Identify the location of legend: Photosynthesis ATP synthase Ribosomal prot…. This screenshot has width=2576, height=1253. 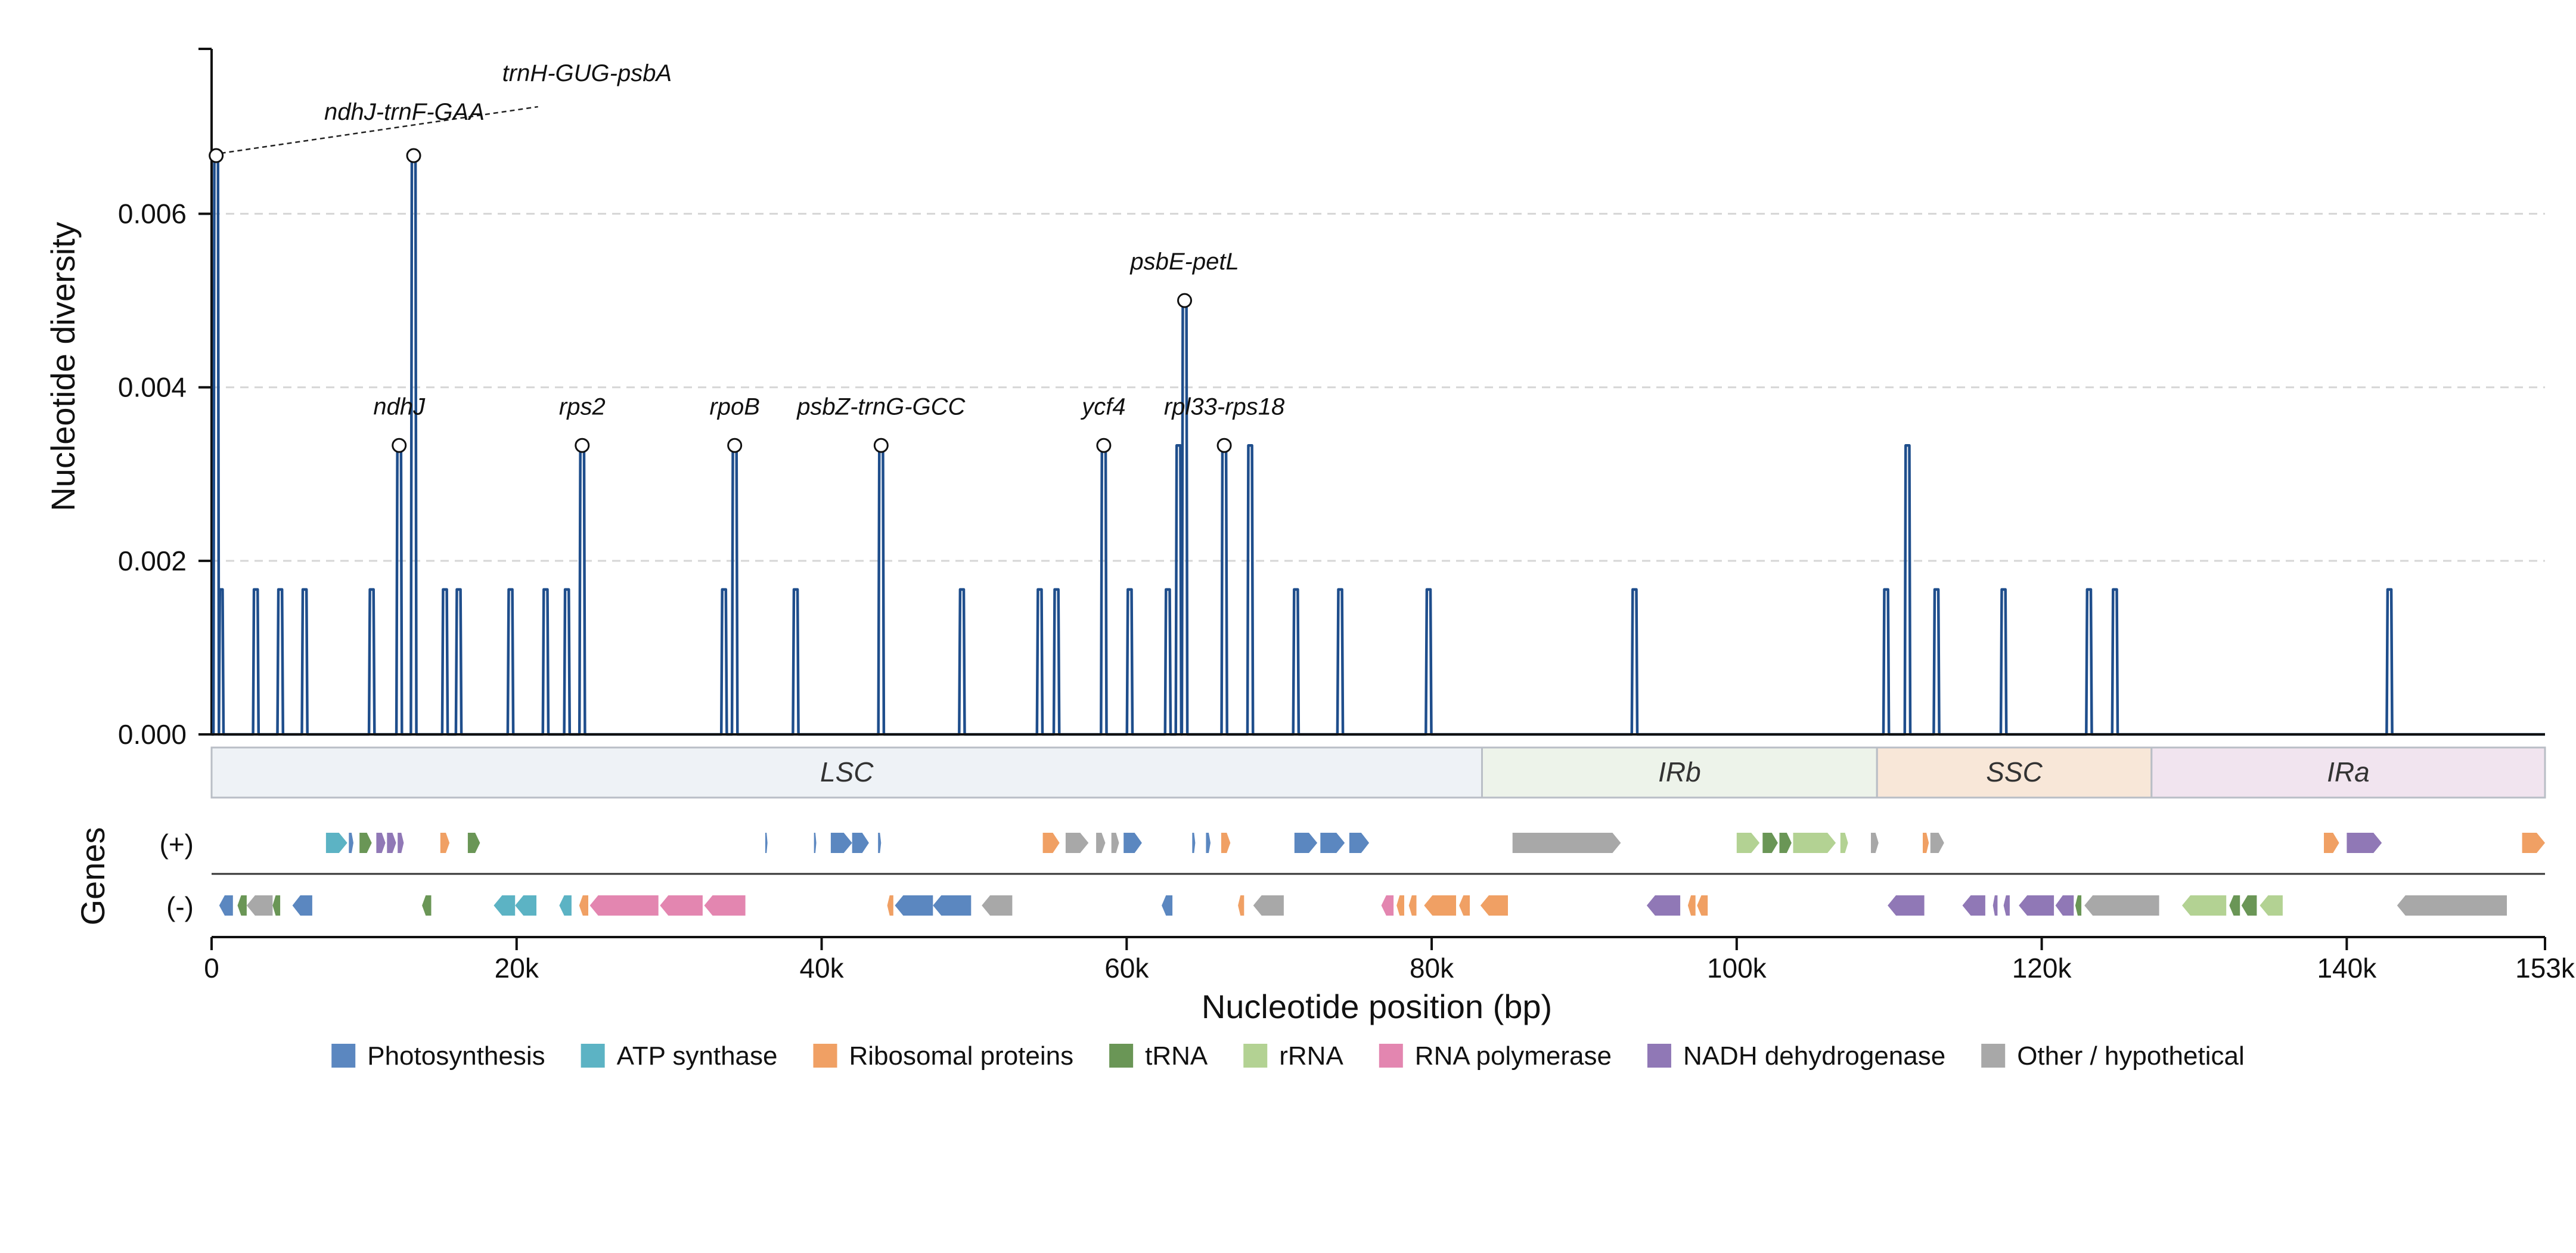
(1288, 1056).